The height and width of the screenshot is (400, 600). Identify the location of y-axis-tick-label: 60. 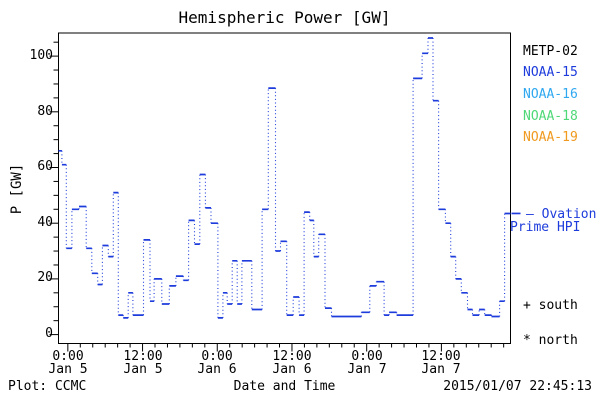
(45, 166).